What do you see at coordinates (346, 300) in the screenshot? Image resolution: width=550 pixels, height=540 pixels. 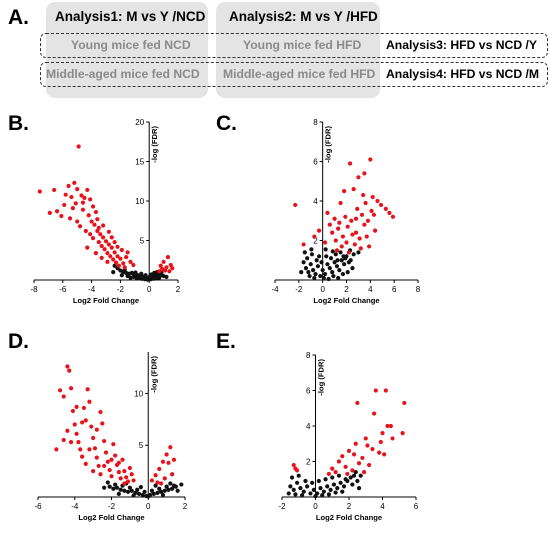 I see `x-axis-label: Log2 Fold Change` at bounding box center [346, 300].